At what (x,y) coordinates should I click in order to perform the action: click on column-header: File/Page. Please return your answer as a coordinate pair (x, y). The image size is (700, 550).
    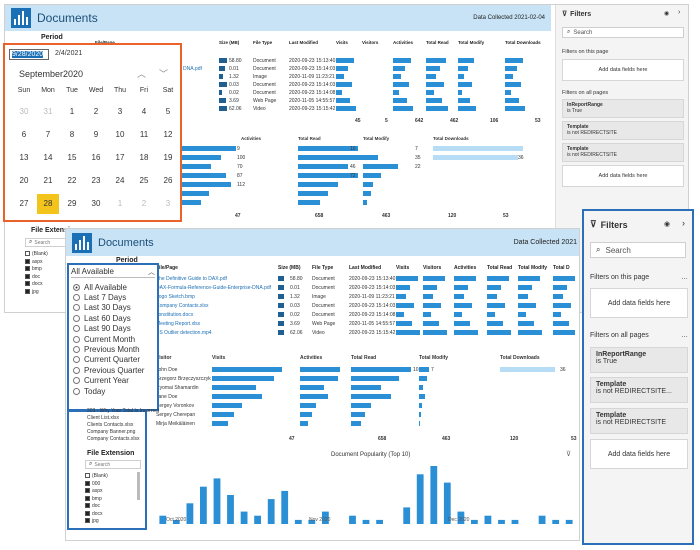
    Looking at the image, I should click on (105, 42).